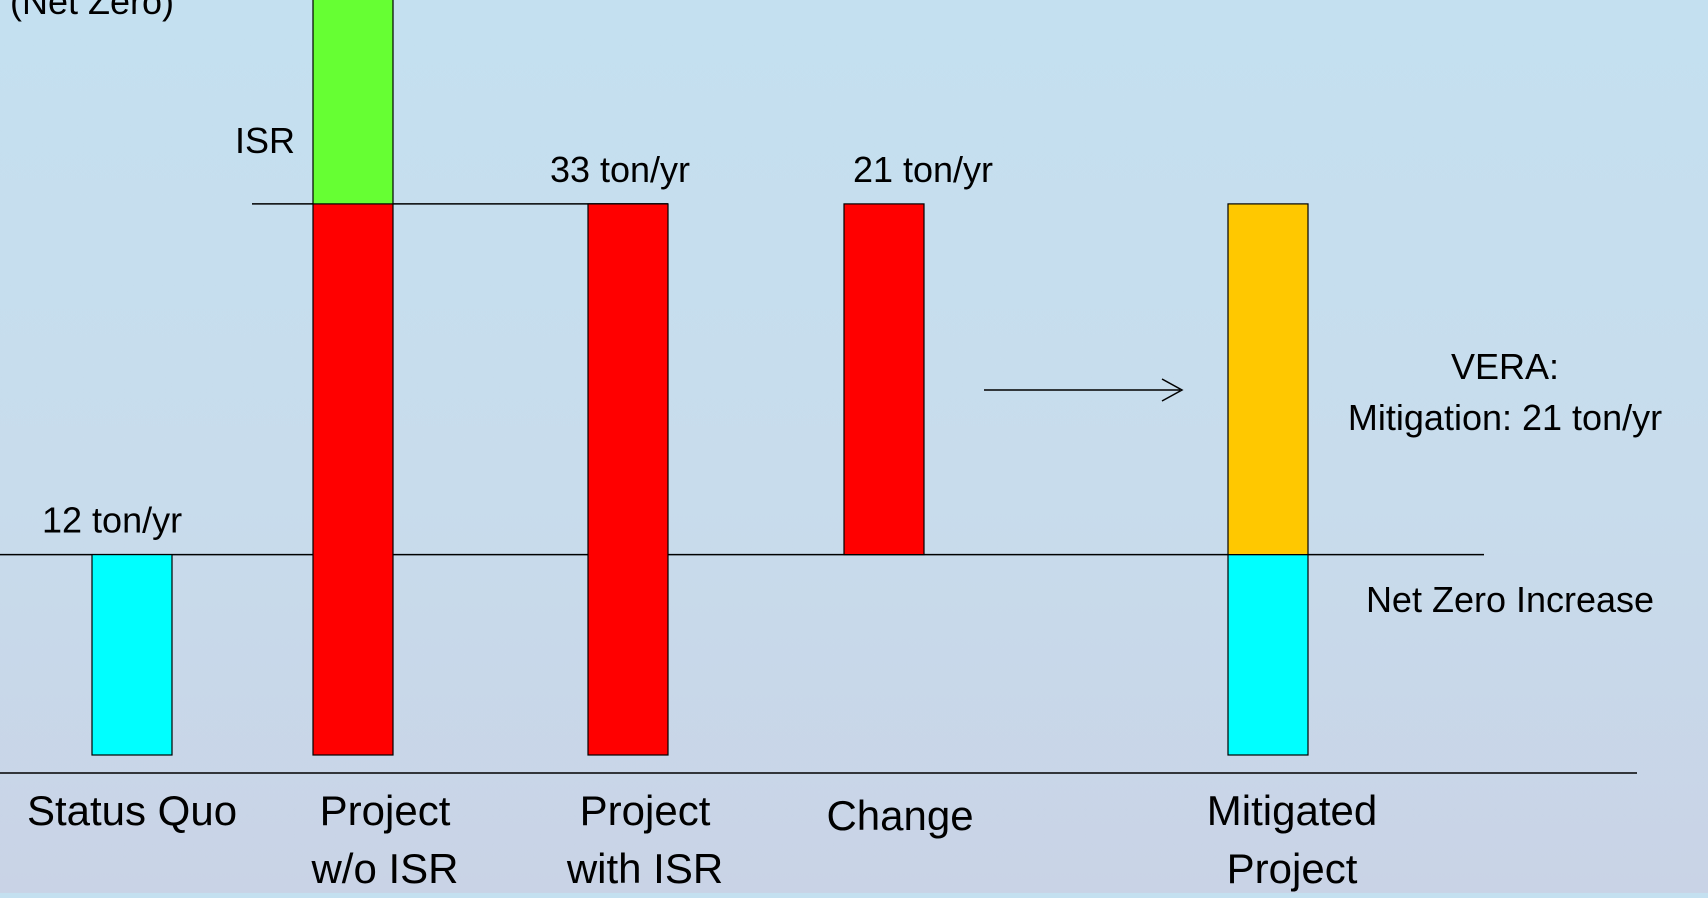 The height and width of the screenshot is (898, 1708). What do you see at coordinates (644, 868) in the screenshot?
I see `category-label-2-line-1: with ISR` at bounding box center [644, 868].